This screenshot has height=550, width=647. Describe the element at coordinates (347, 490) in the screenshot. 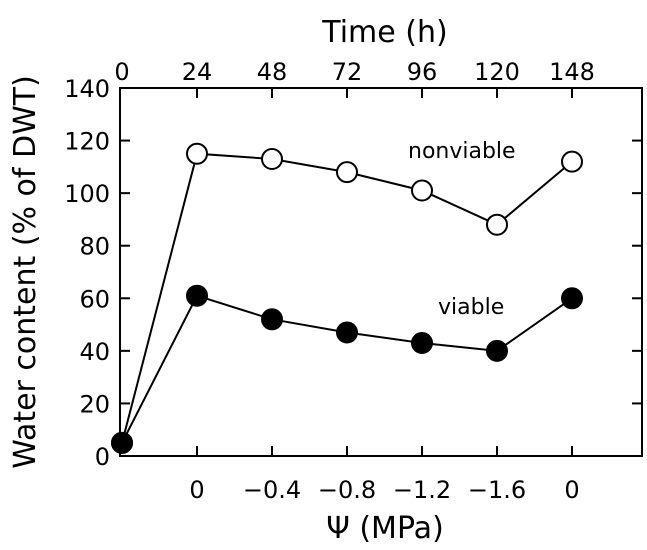

I see `x-tick-label: −0.8` at that location.